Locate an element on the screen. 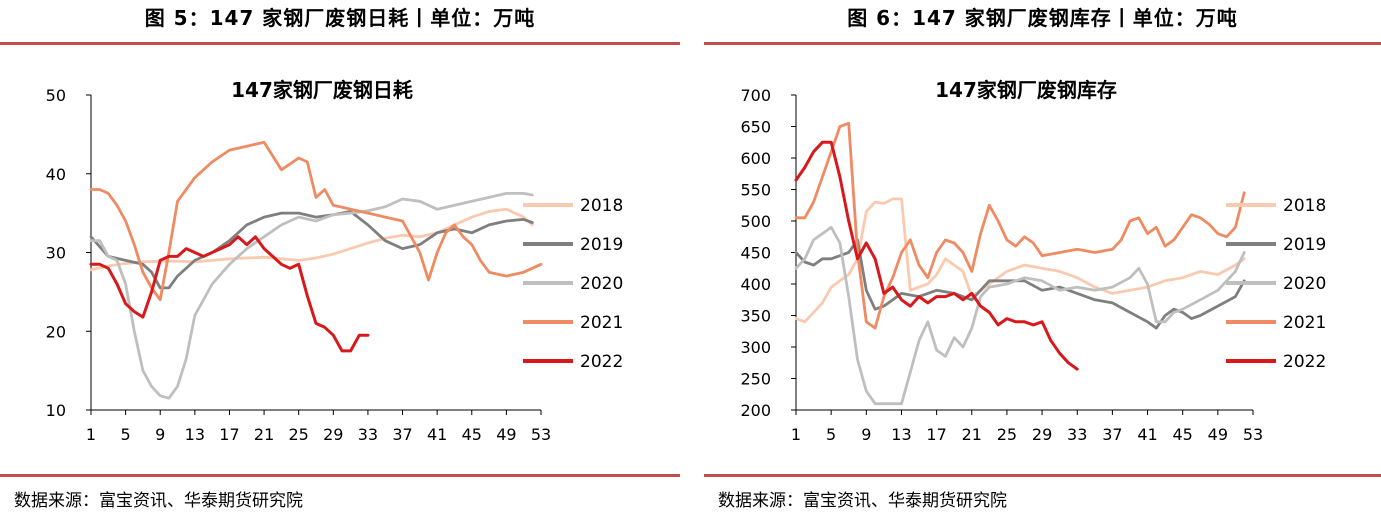 Image resolution: width=1381 pixels, height=513 pixels. figure-caption: 图 6：147 家钢厂废钢库存丨单位：万吨 is located at coordinates (1042, 18).